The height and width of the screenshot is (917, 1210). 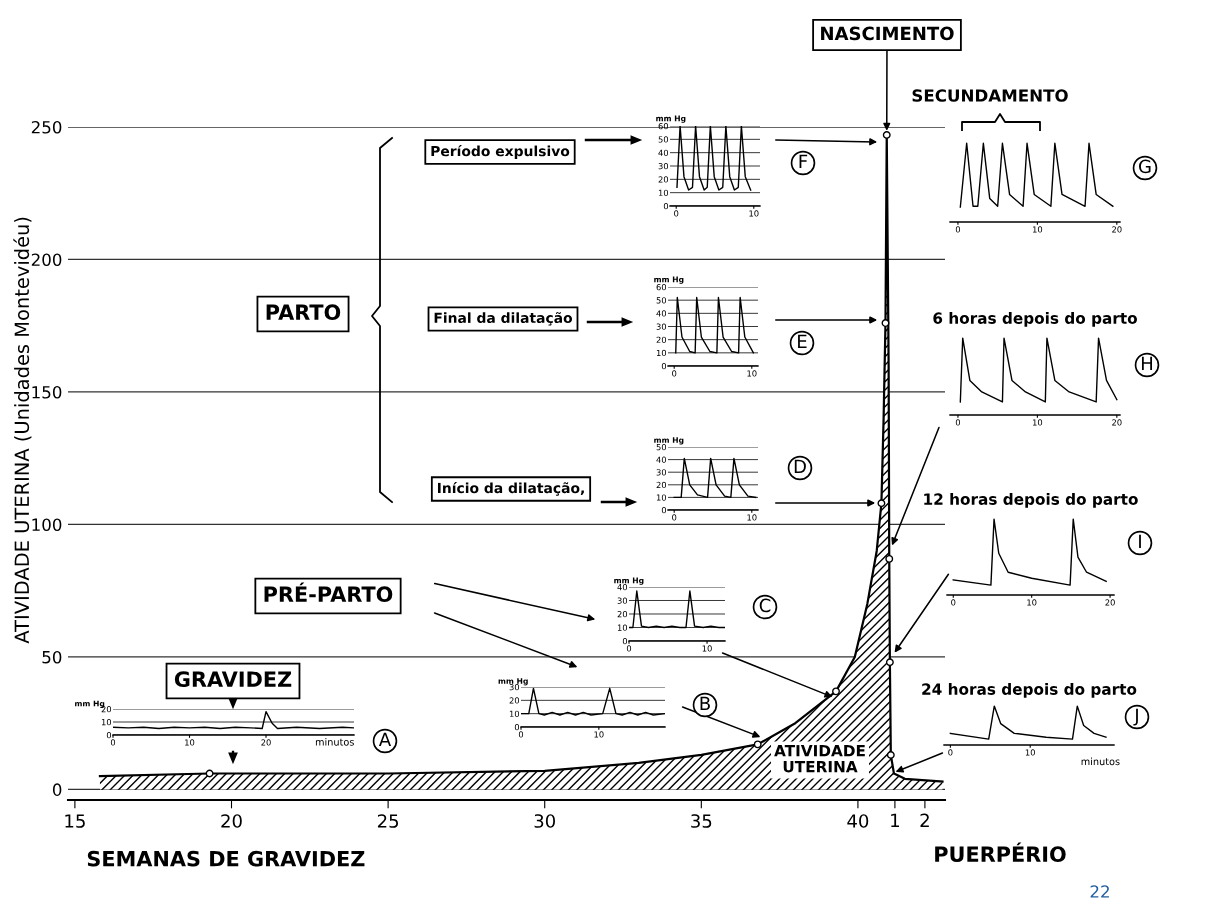 What do you see at coordinates (47, 525) in the screenshot?
I see `y-tick-label: 100` at bounding box center [47, 525].